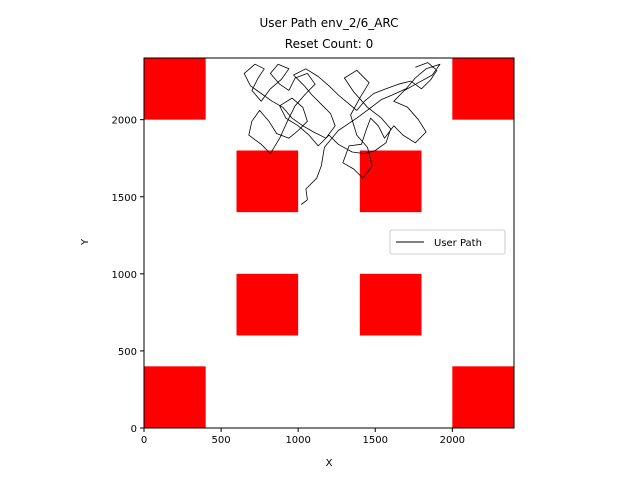  Describe the element at coordinates (85, 242) in the screenshot. I see `y-axis-label: Y` at that location.